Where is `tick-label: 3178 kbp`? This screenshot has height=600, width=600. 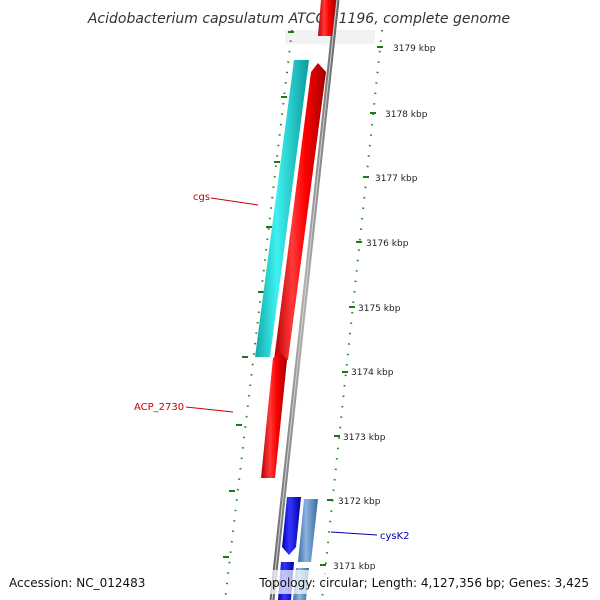
tick-label: 3178 kbp is located at coordinates (406, 115).